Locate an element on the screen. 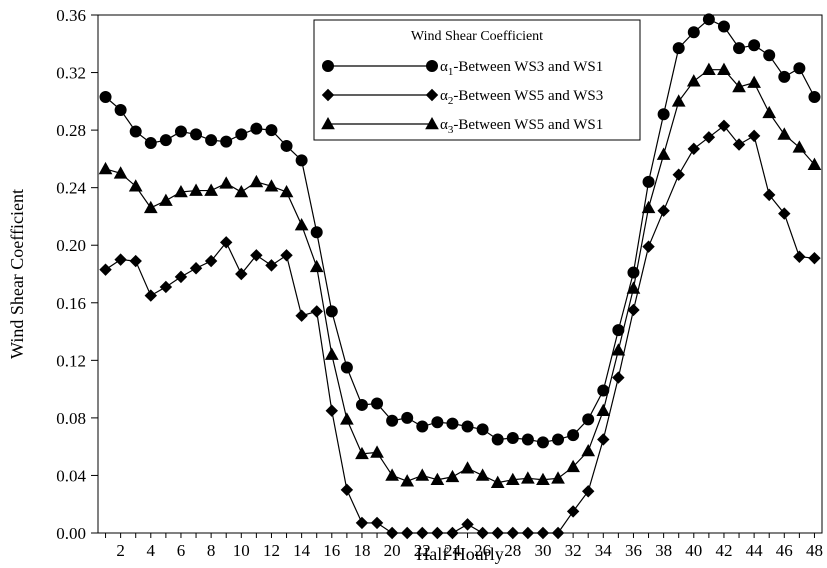 This screenshot has width=827, height=568. x-tick-label: 48 is located at coordinates (814, 550).